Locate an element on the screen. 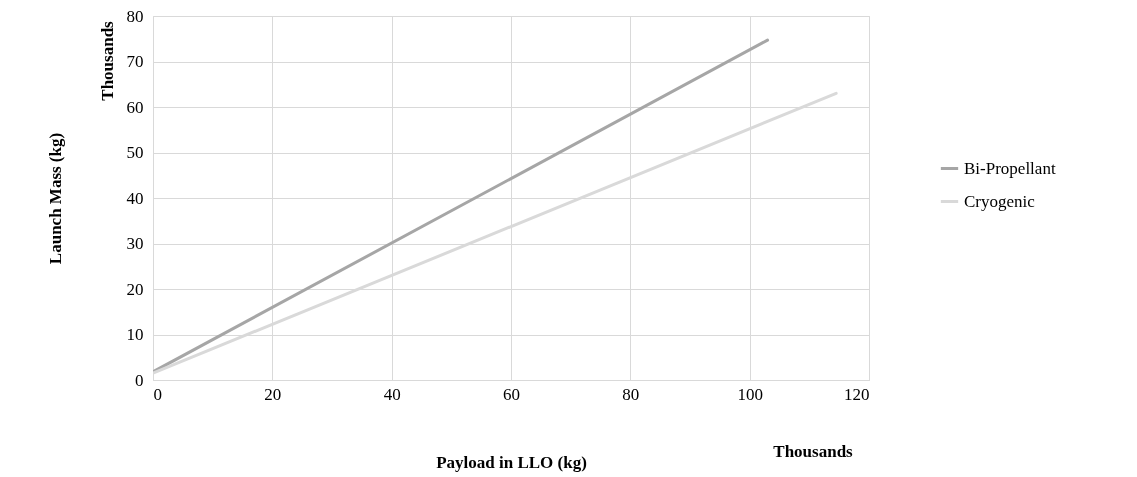 This screenshot has width=1137, height=477. legend-label: Bi-Propellant is located at coordinates (1010, 168).